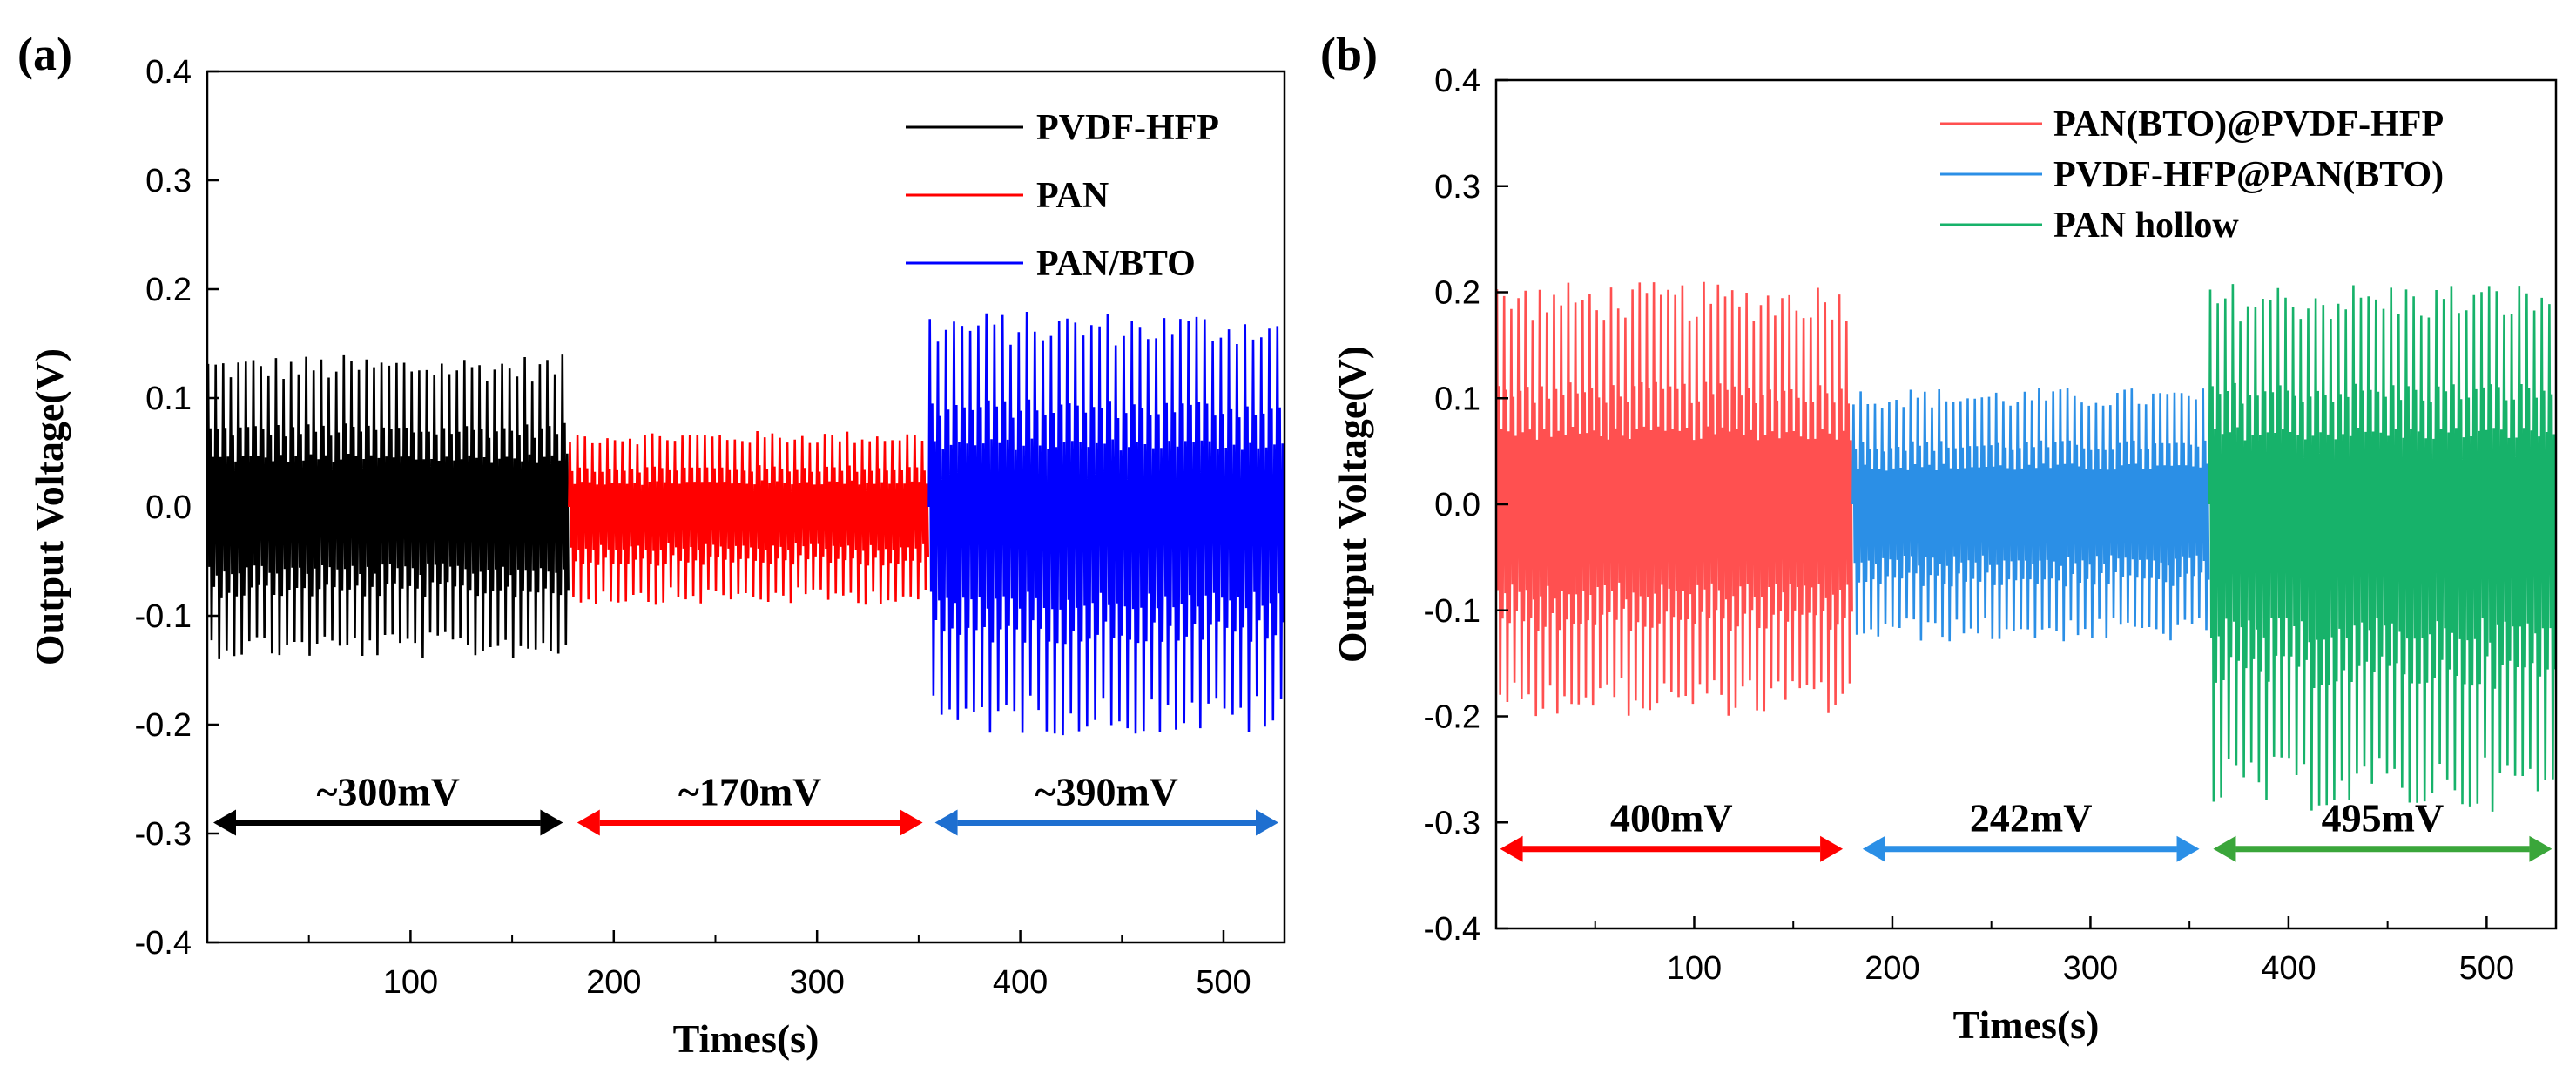 The width and height of the screenshot is (2576, 1080). Describe the element at coordinates (748, 517) in the screenshot. I see `series-pan-line` at that location.